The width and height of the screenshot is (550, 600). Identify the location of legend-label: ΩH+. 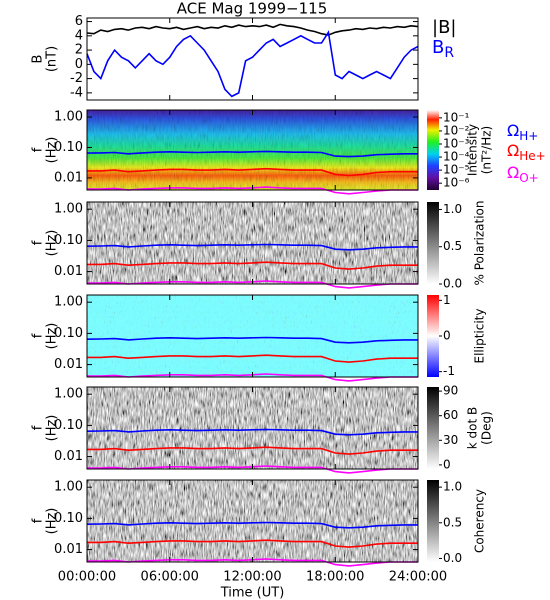
(522, 132).